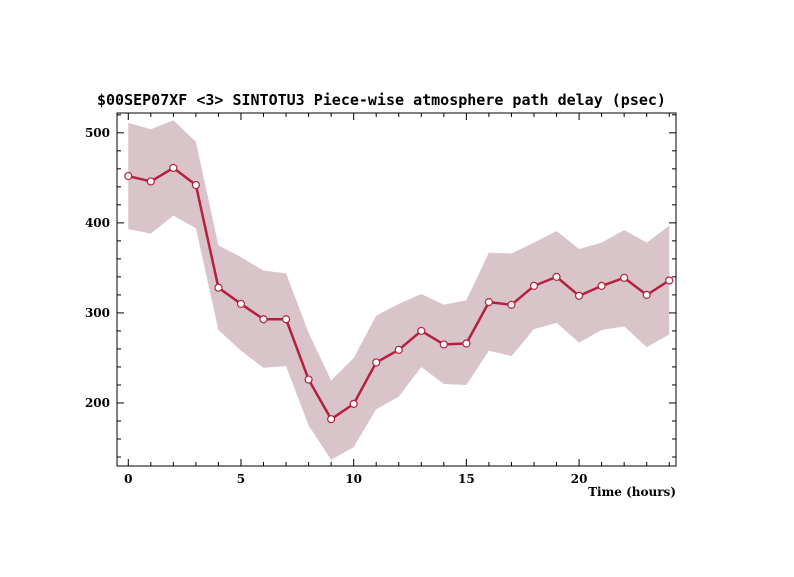 The image size is (794, 577). Describe the element at coordinates (579, 479) in the screenshot. I see `x-tick-label: 20` at that location.